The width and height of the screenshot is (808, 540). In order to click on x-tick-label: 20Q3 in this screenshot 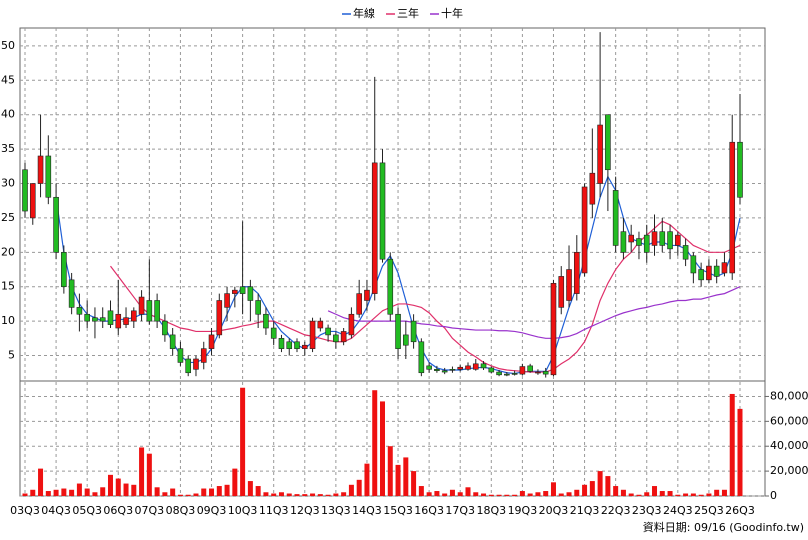, I will do `click(554, 510)`.